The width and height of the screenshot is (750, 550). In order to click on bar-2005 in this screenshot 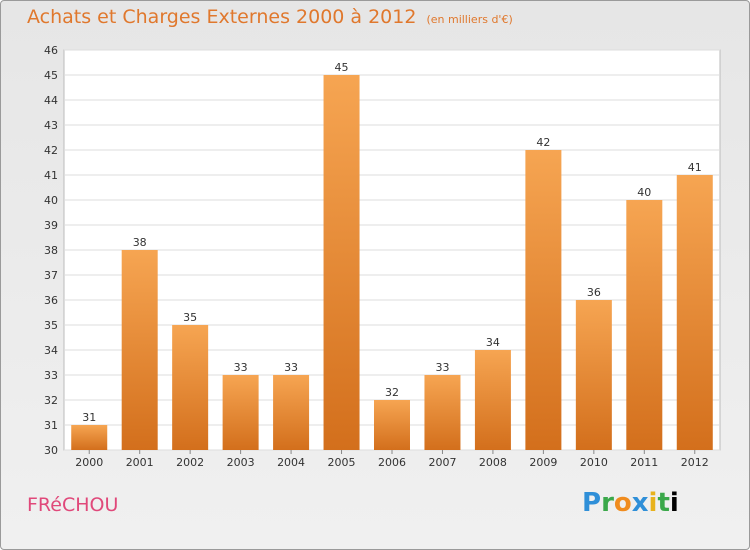, I will do `click(341, 262)`.